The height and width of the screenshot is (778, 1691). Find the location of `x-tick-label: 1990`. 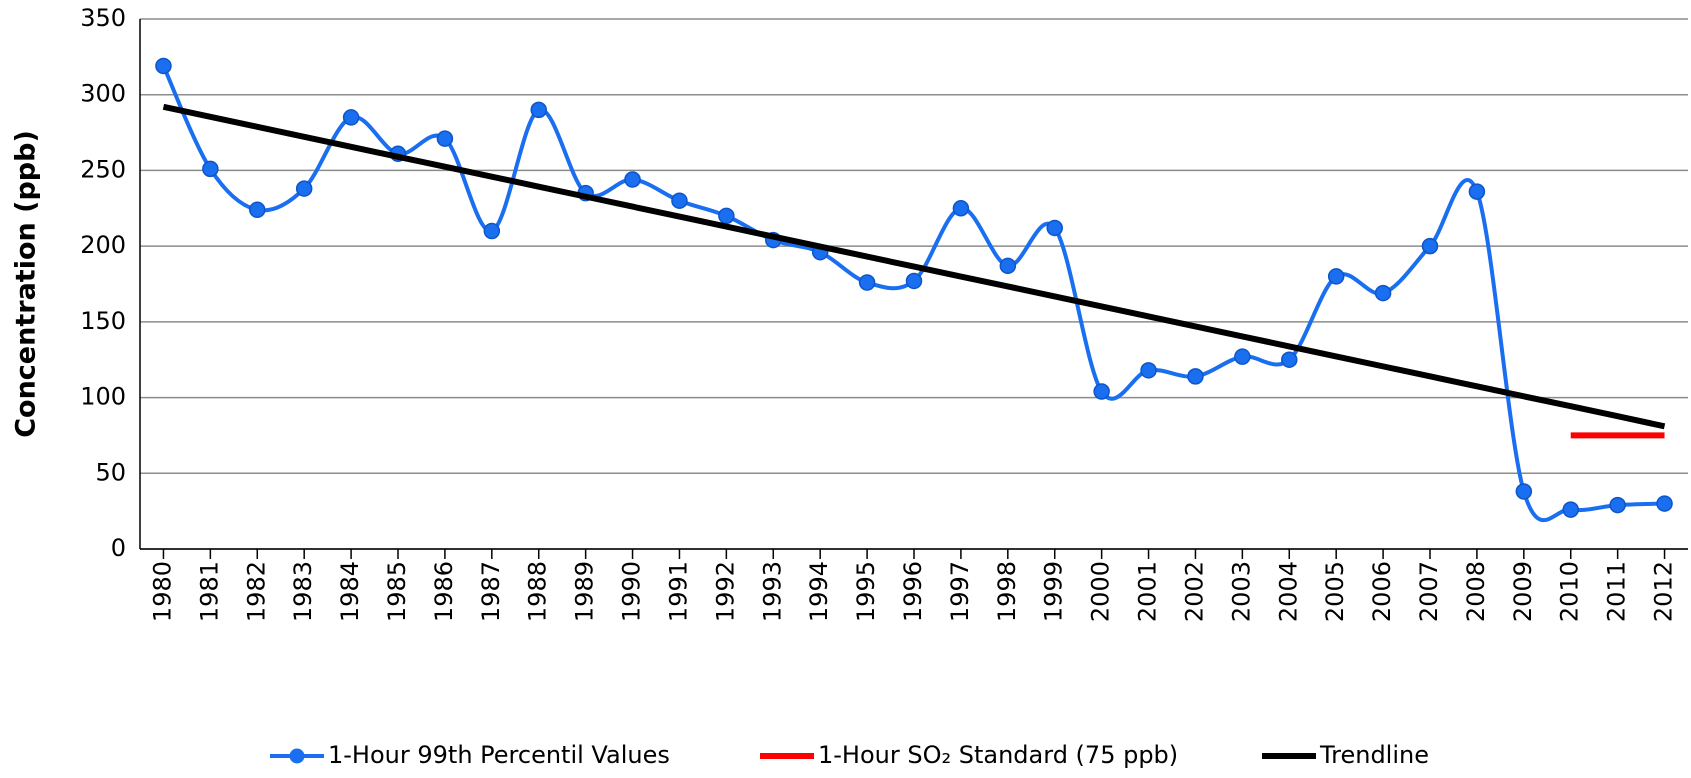

x-tick-label: 1990 is located at coordinates (632, 591).